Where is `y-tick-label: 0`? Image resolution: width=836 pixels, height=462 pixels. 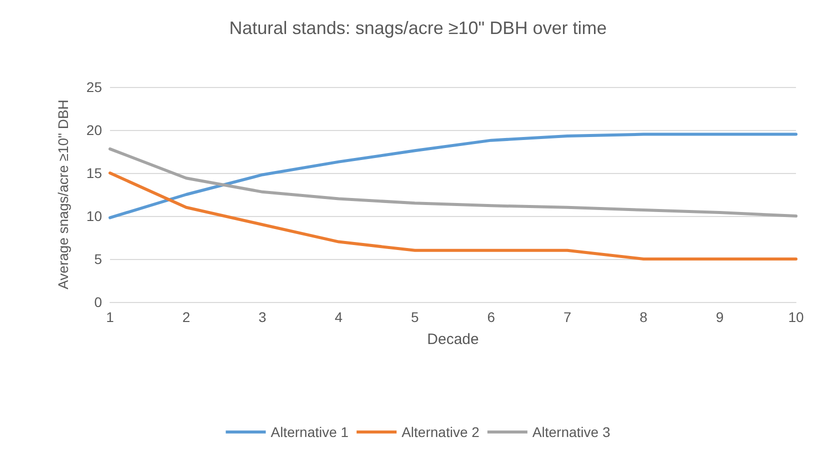 y-tick-label: 0 is located at coordinates (98, 302).